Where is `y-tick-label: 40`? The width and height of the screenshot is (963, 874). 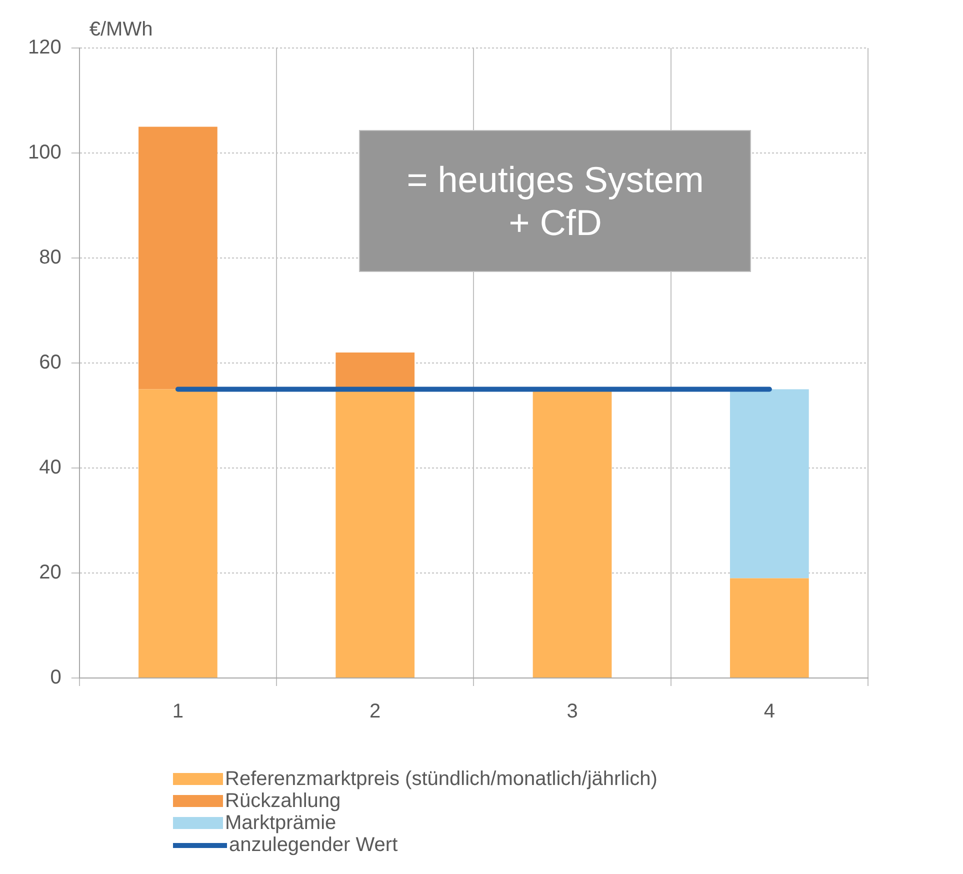
y-tick-label: 40 is located at coordinates (50, 467).